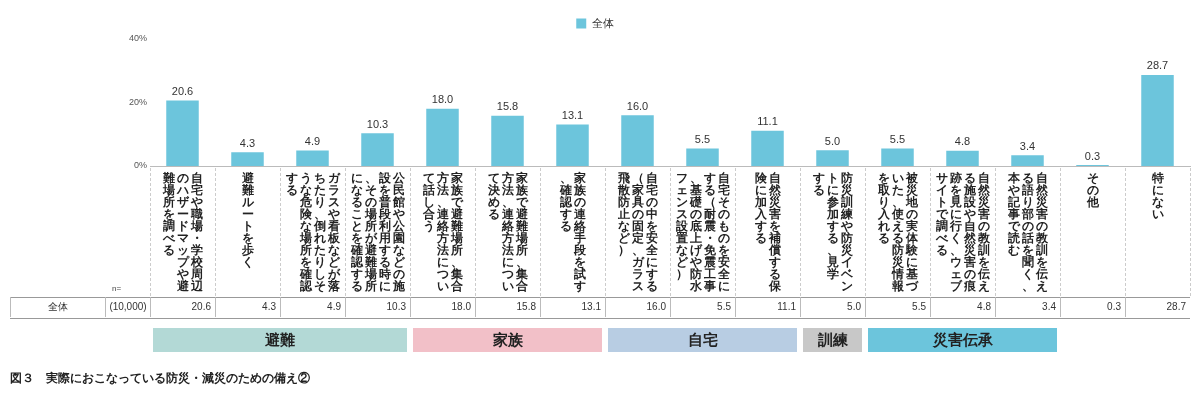 This screenshot has width=1200, height=395. I want to click on text: 10.3, so click(377, 123).